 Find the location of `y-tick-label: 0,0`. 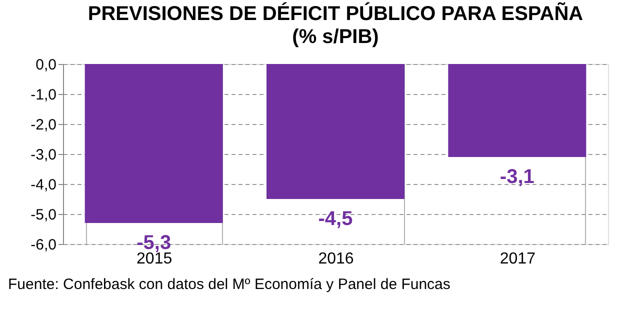

y-tick-label: 0,0 is located at coordinates (46, 65).